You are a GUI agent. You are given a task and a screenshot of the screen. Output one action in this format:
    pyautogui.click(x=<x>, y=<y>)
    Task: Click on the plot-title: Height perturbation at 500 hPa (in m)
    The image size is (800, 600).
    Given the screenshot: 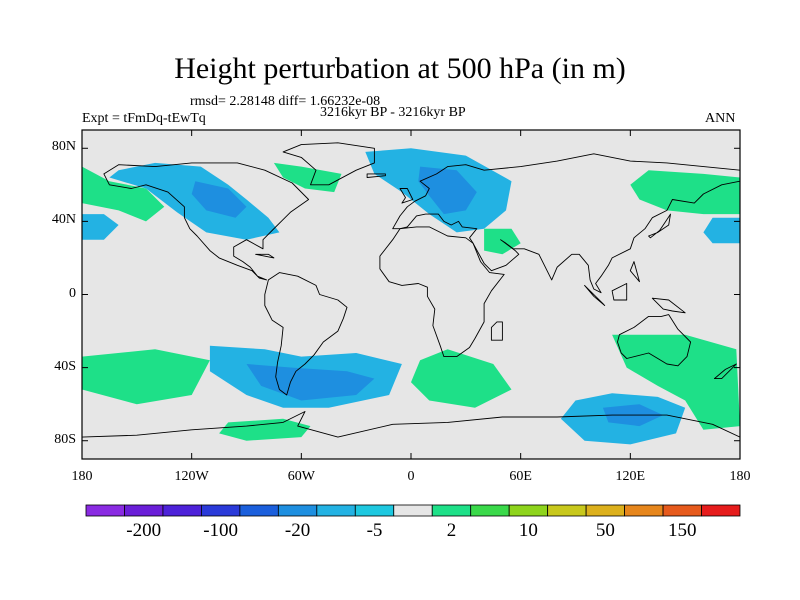 What is the action you would take?
    pyautogui.click(x=400, y=68)
    